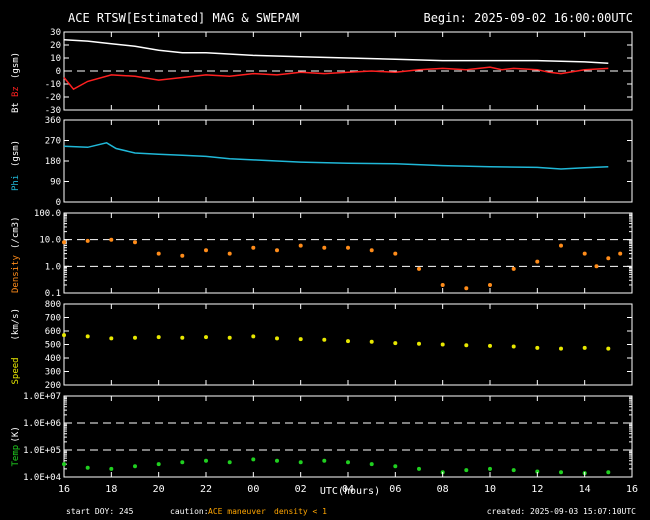  I want to click on series-bz-line, so click(336, 78).